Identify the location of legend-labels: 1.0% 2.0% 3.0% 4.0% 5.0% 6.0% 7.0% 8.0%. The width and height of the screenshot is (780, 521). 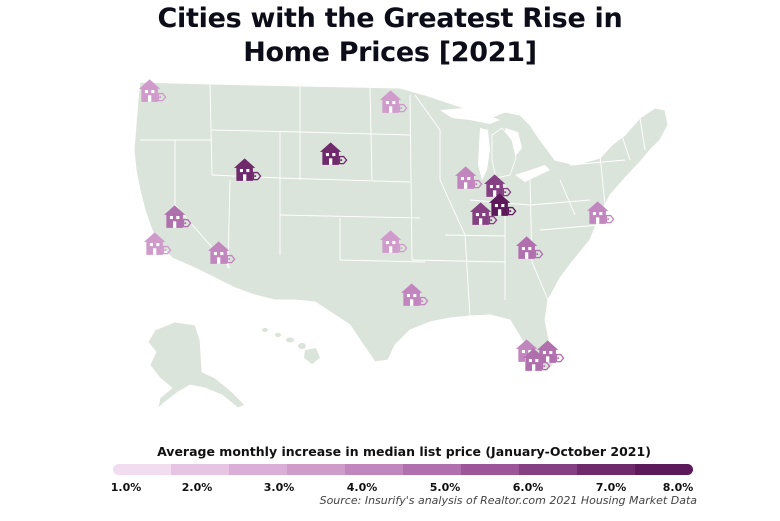
(390, 489).